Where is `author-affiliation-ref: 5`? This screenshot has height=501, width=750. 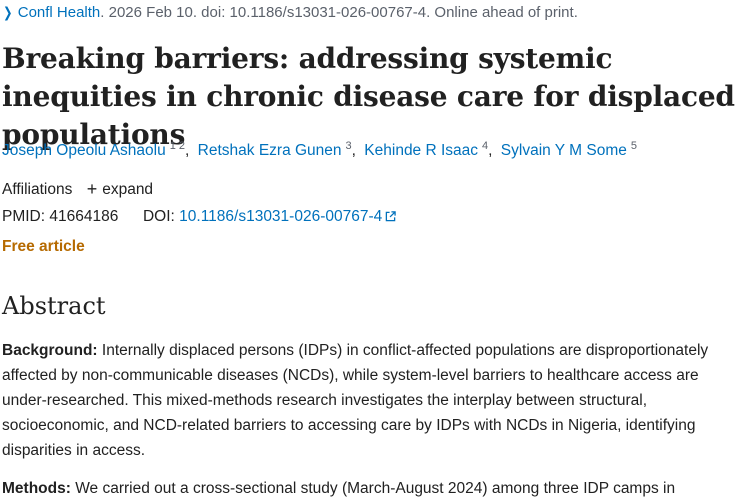 author-affiliation-ref: 5 is located at coordinates (633, 146).